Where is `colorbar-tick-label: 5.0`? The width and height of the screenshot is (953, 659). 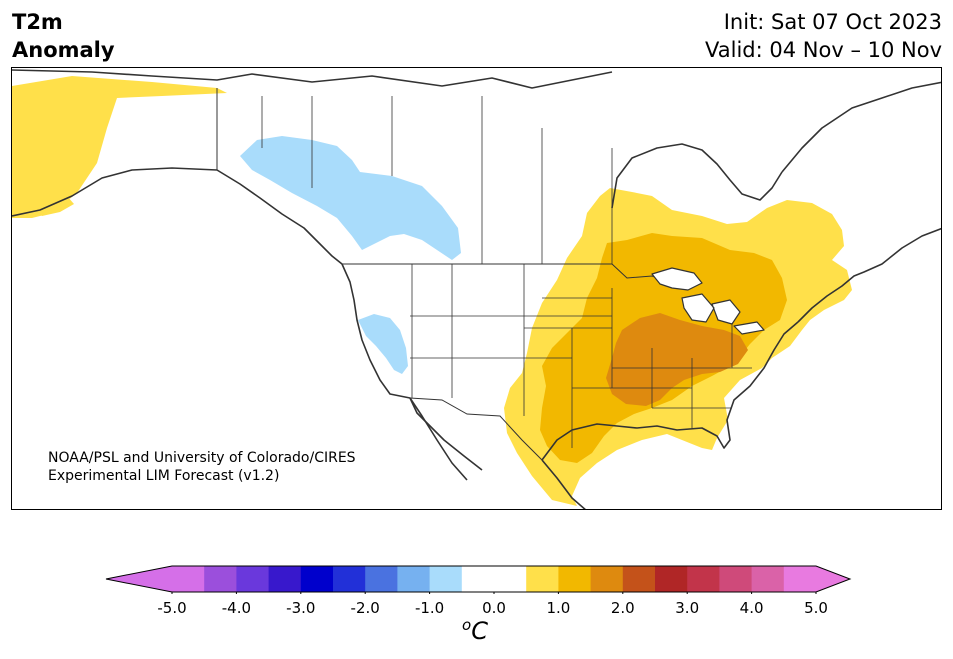 colorbar-tick-label: 5.0 is located at coordinates (816, 608).